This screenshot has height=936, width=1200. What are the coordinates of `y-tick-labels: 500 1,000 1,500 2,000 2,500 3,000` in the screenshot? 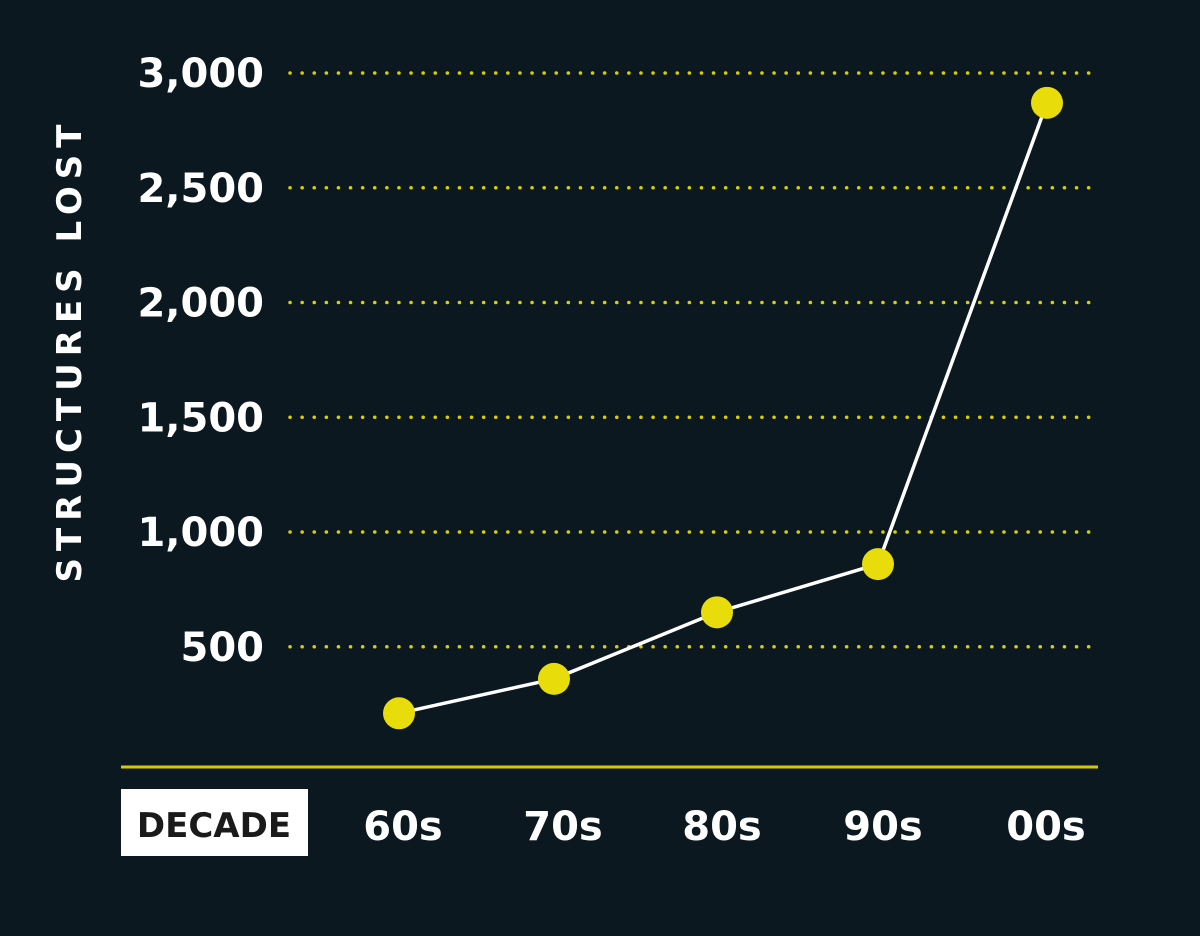 It's located at (200, 361).